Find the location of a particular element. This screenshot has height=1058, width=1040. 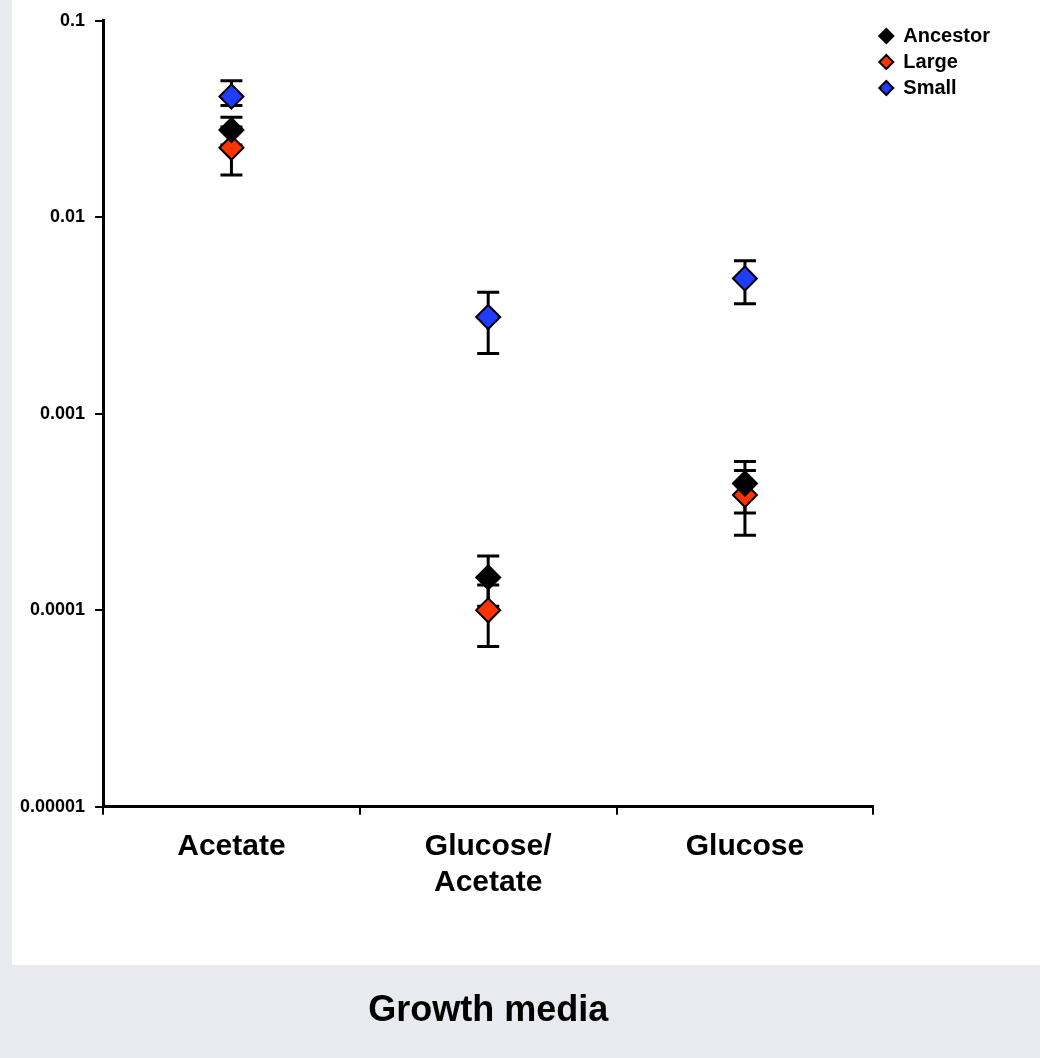

x-tick-label: Glucose is located at coordinates (745, 845).